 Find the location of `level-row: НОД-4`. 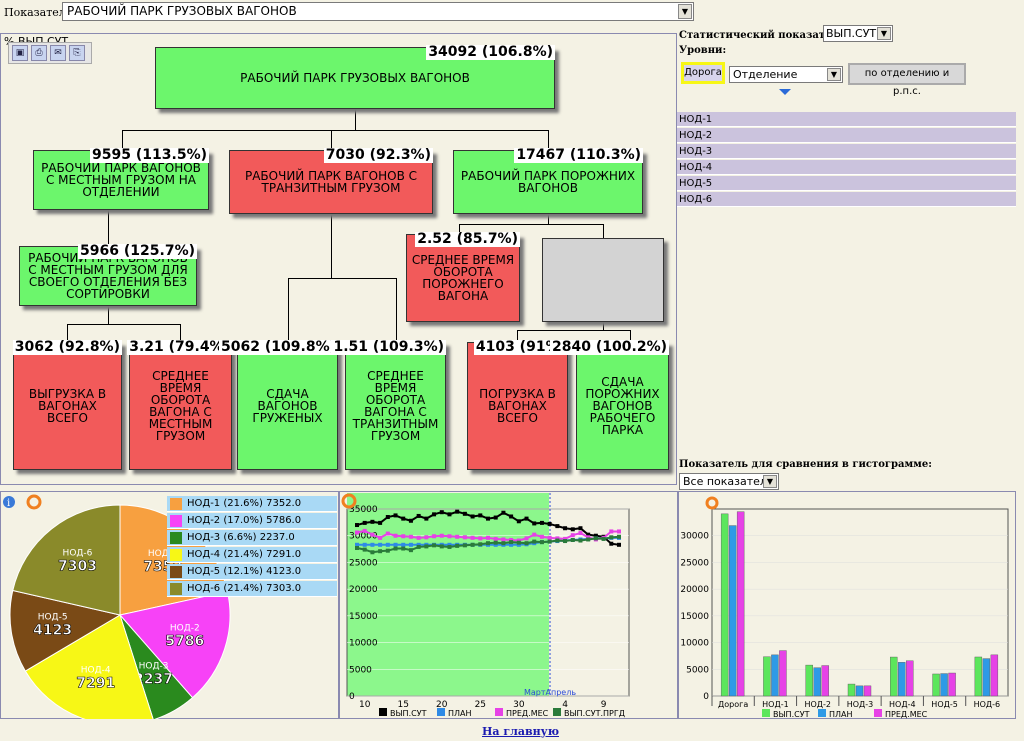

level-row: НОД-4 is located at coordinates (846, 167).